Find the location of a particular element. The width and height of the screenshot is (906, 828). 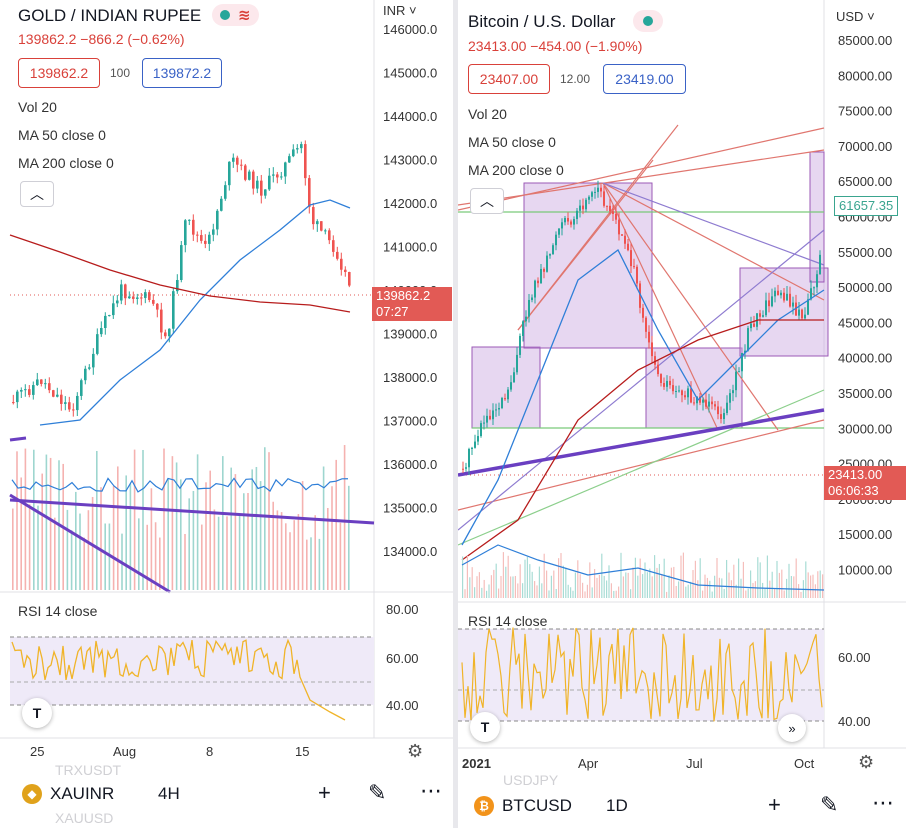

symbol-title: GOLD / INDIAN RUPEE is located at coordinates (110, 15).